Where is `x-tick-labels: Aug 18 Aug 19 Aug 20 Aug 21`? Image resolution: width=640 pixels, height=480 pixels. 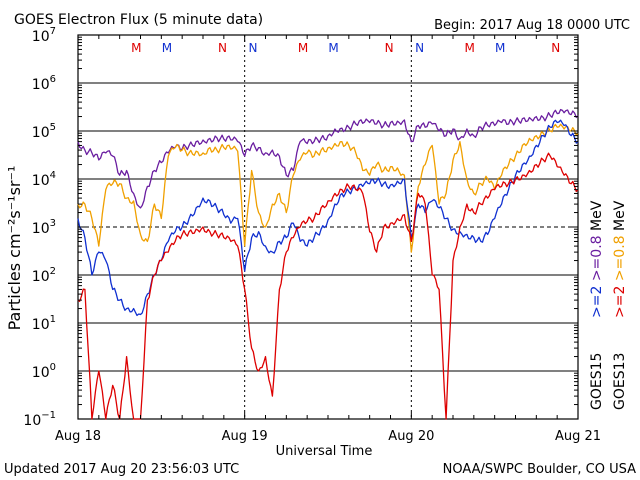
x-tick-labels: Aug 18 Aug 19 Aug 20 Aug 21 is located at coordinates (328, 436).